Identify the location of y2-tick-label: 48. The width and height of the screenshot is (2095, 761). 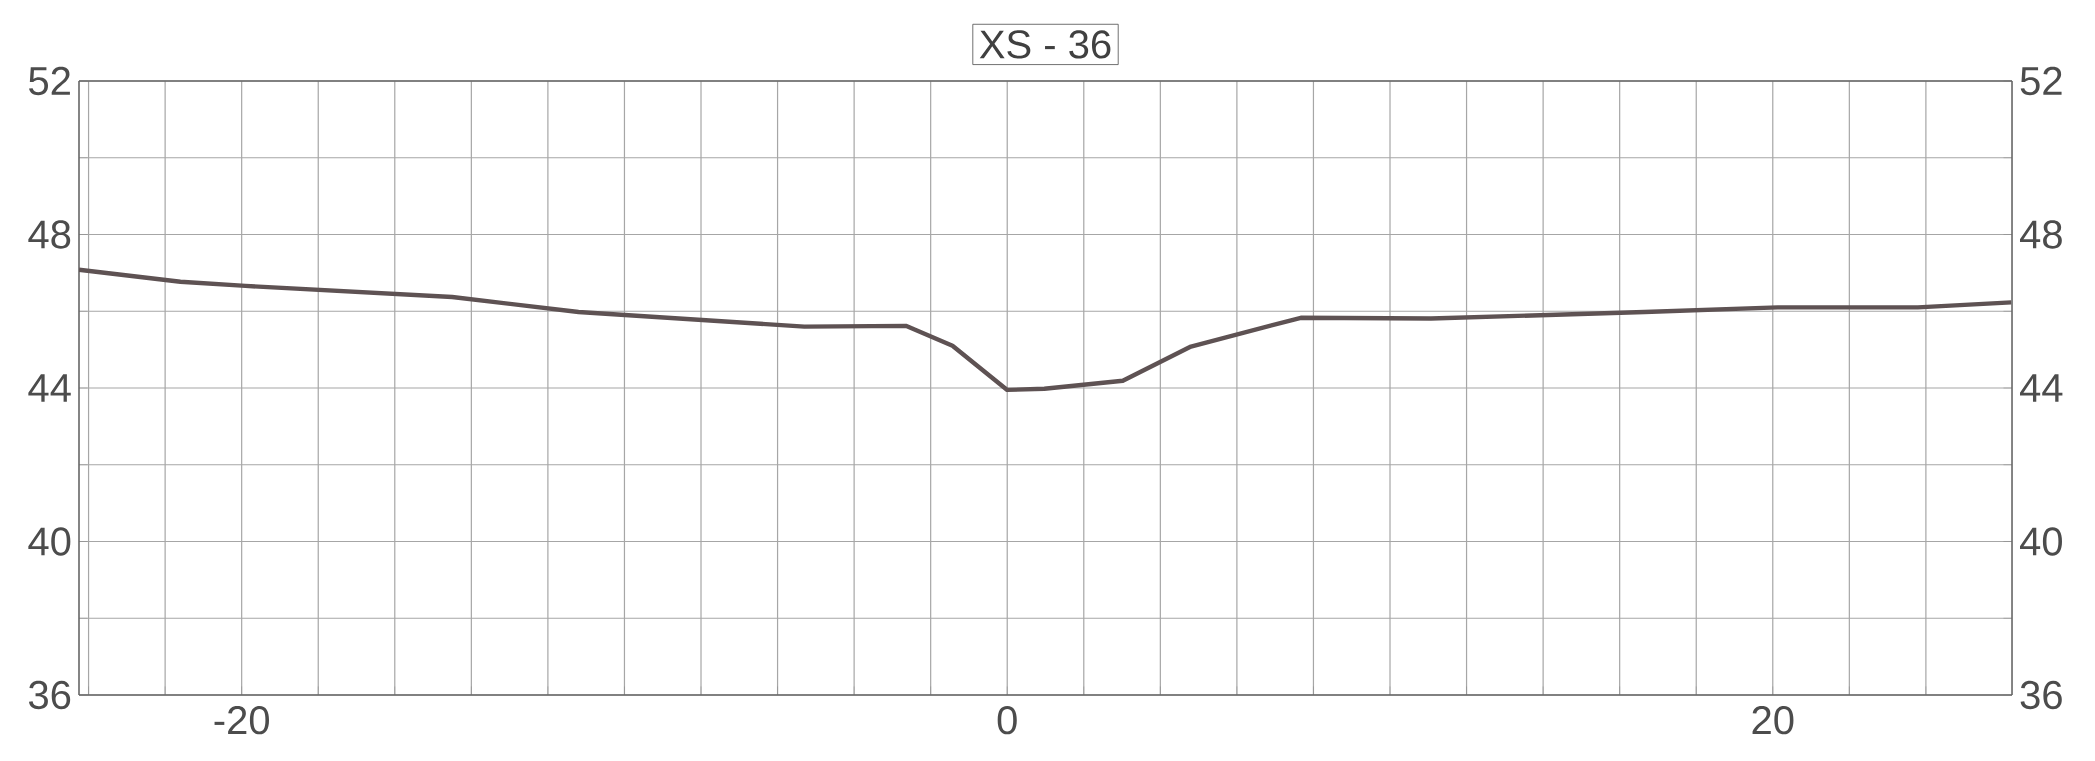
(2041, 234).